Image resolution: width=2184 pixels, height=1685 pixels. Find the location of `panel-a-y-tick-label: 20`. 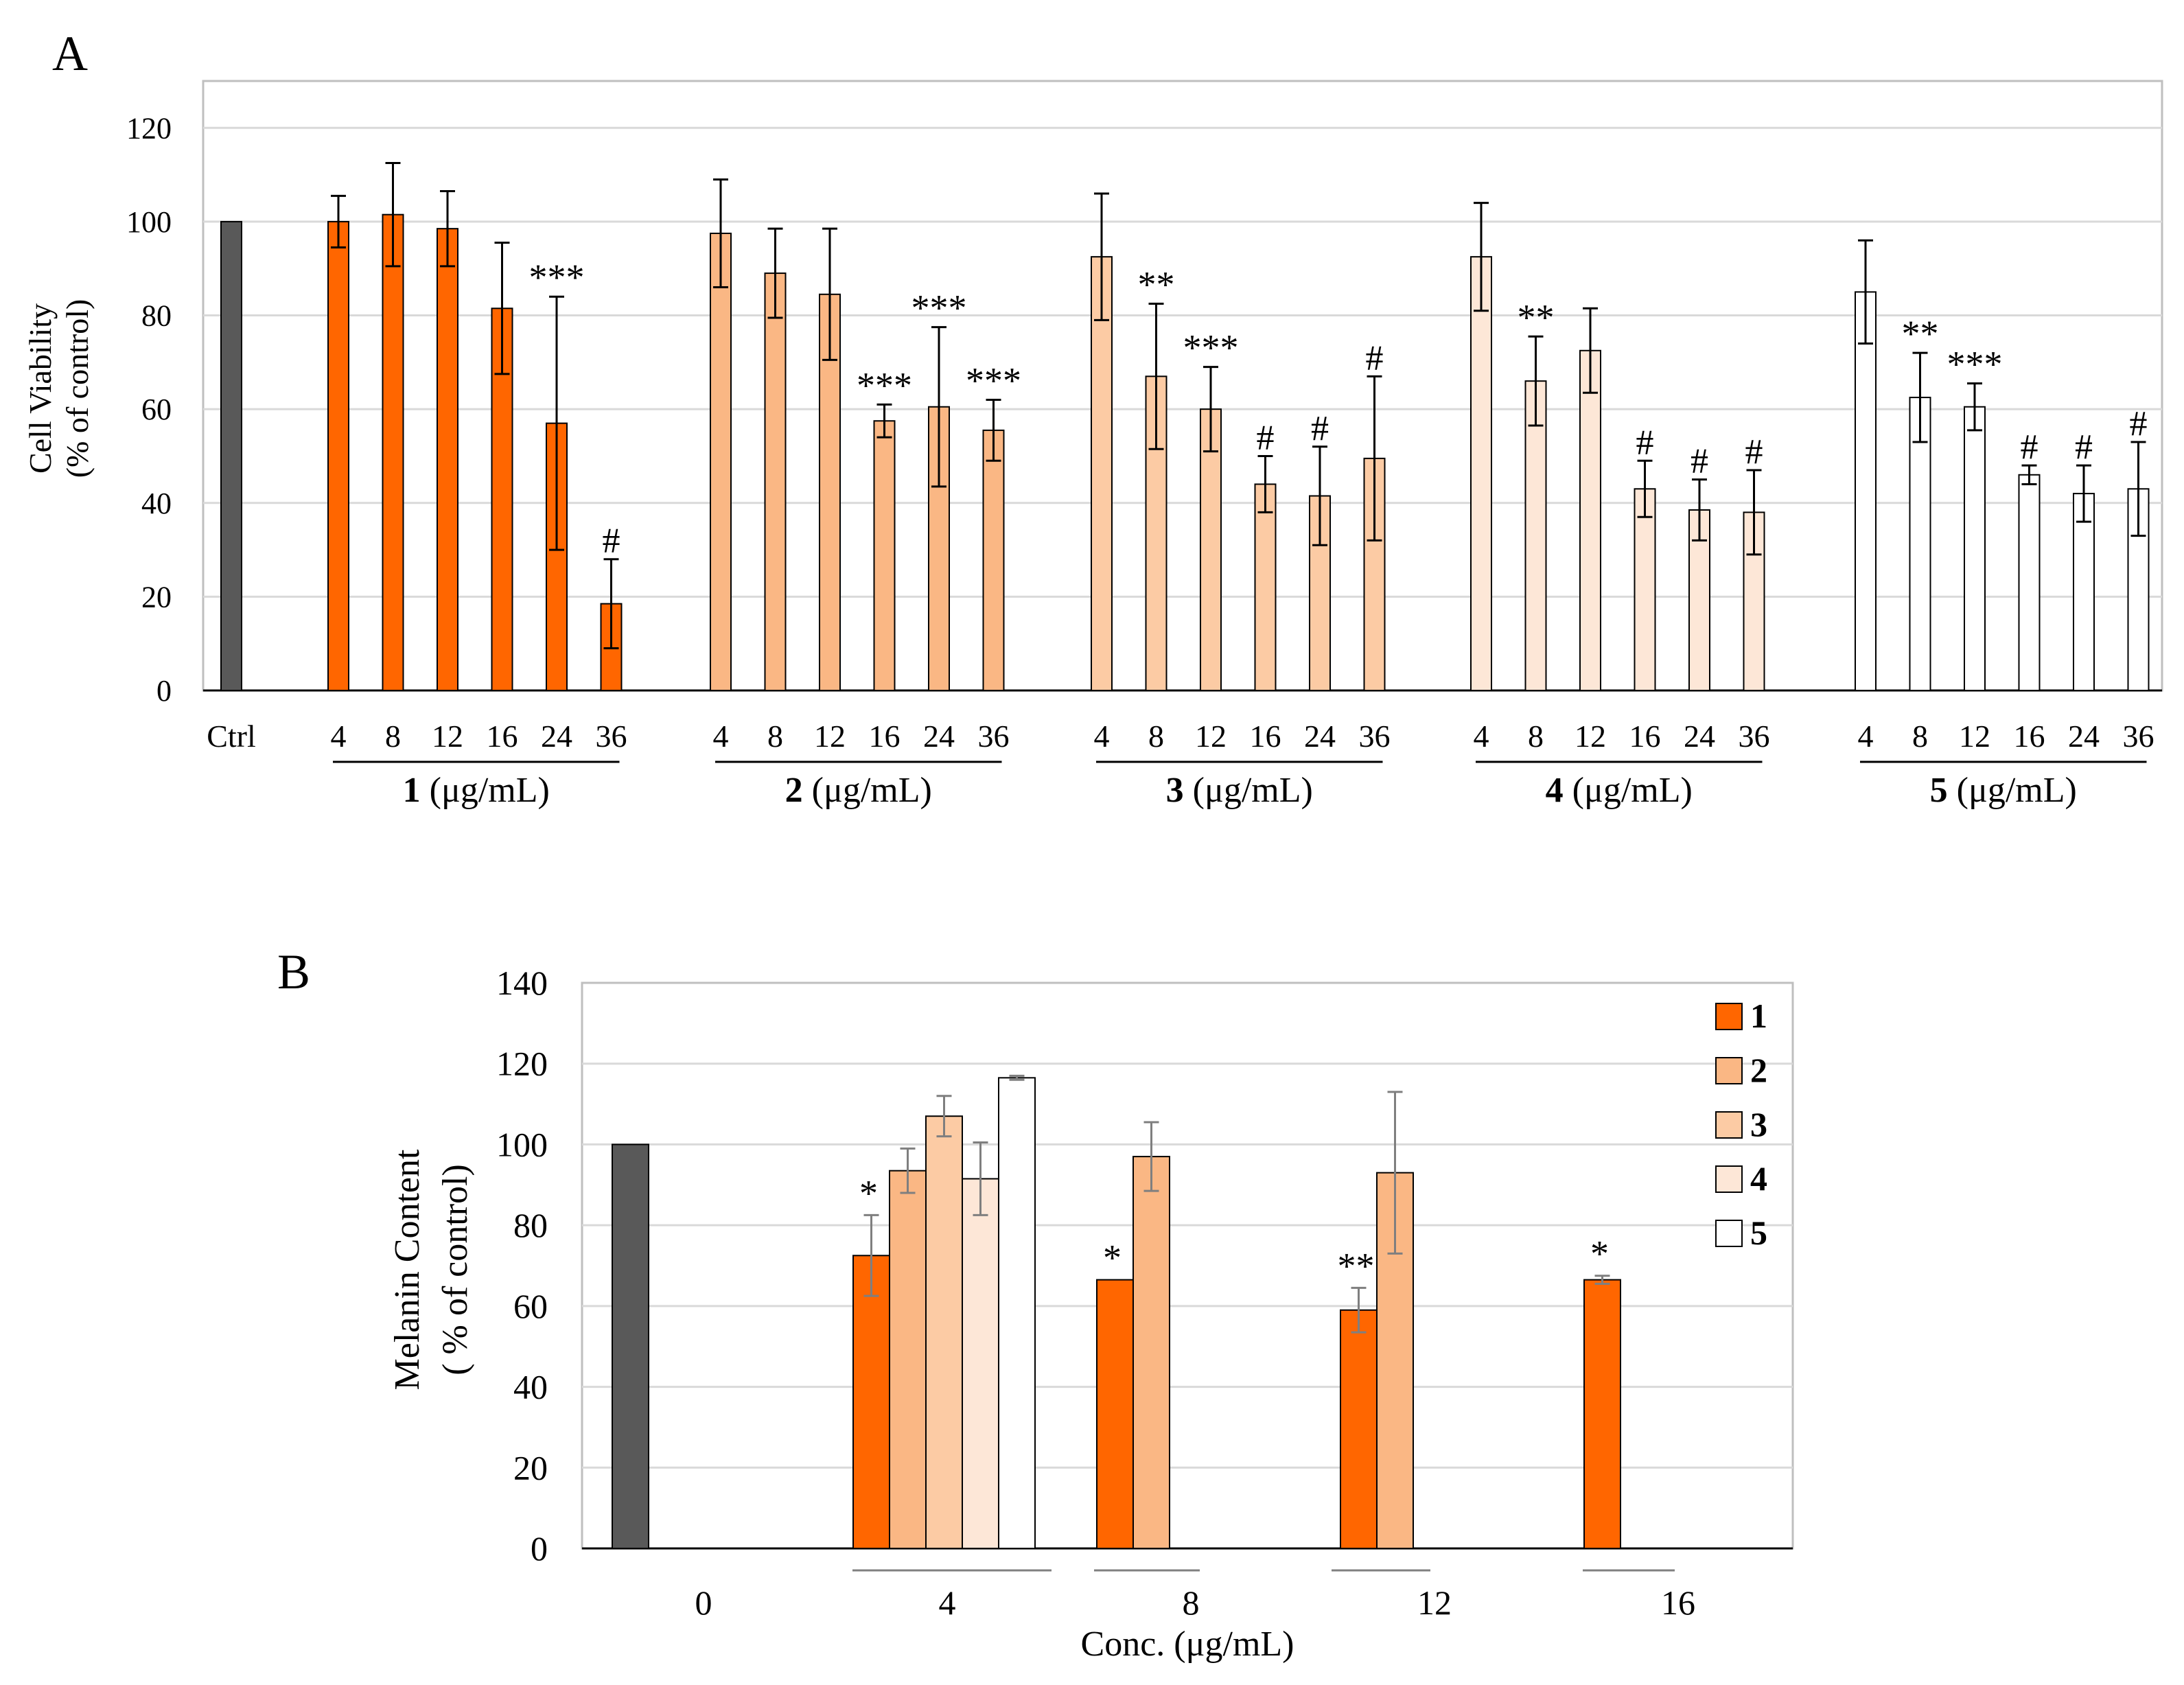

panel-a-y-tick-label: 20 is located at coordinates (156, 597).